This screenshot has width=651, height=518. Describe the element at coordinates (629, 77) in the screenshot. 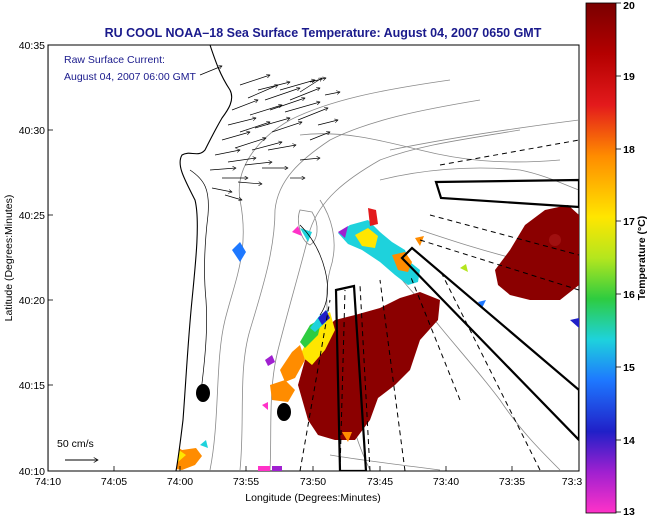

I see `colorbar-tick-label: 19` at that location.